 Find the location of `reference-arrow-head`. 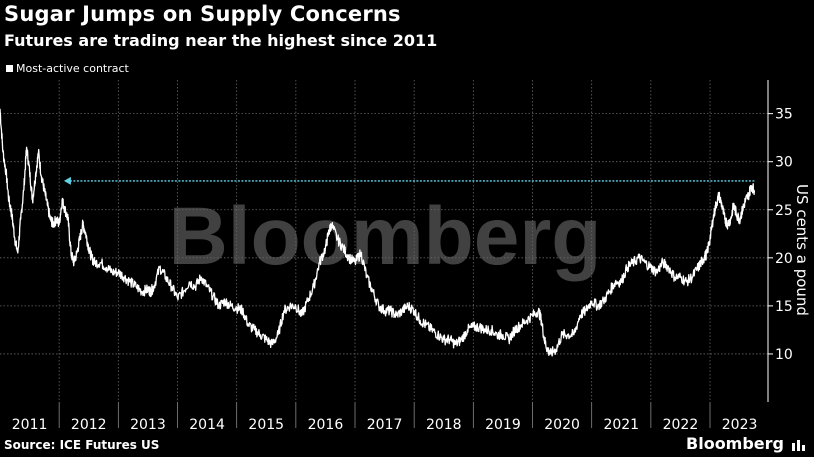

reference-arrow-head is located at coordinates (67, 180).